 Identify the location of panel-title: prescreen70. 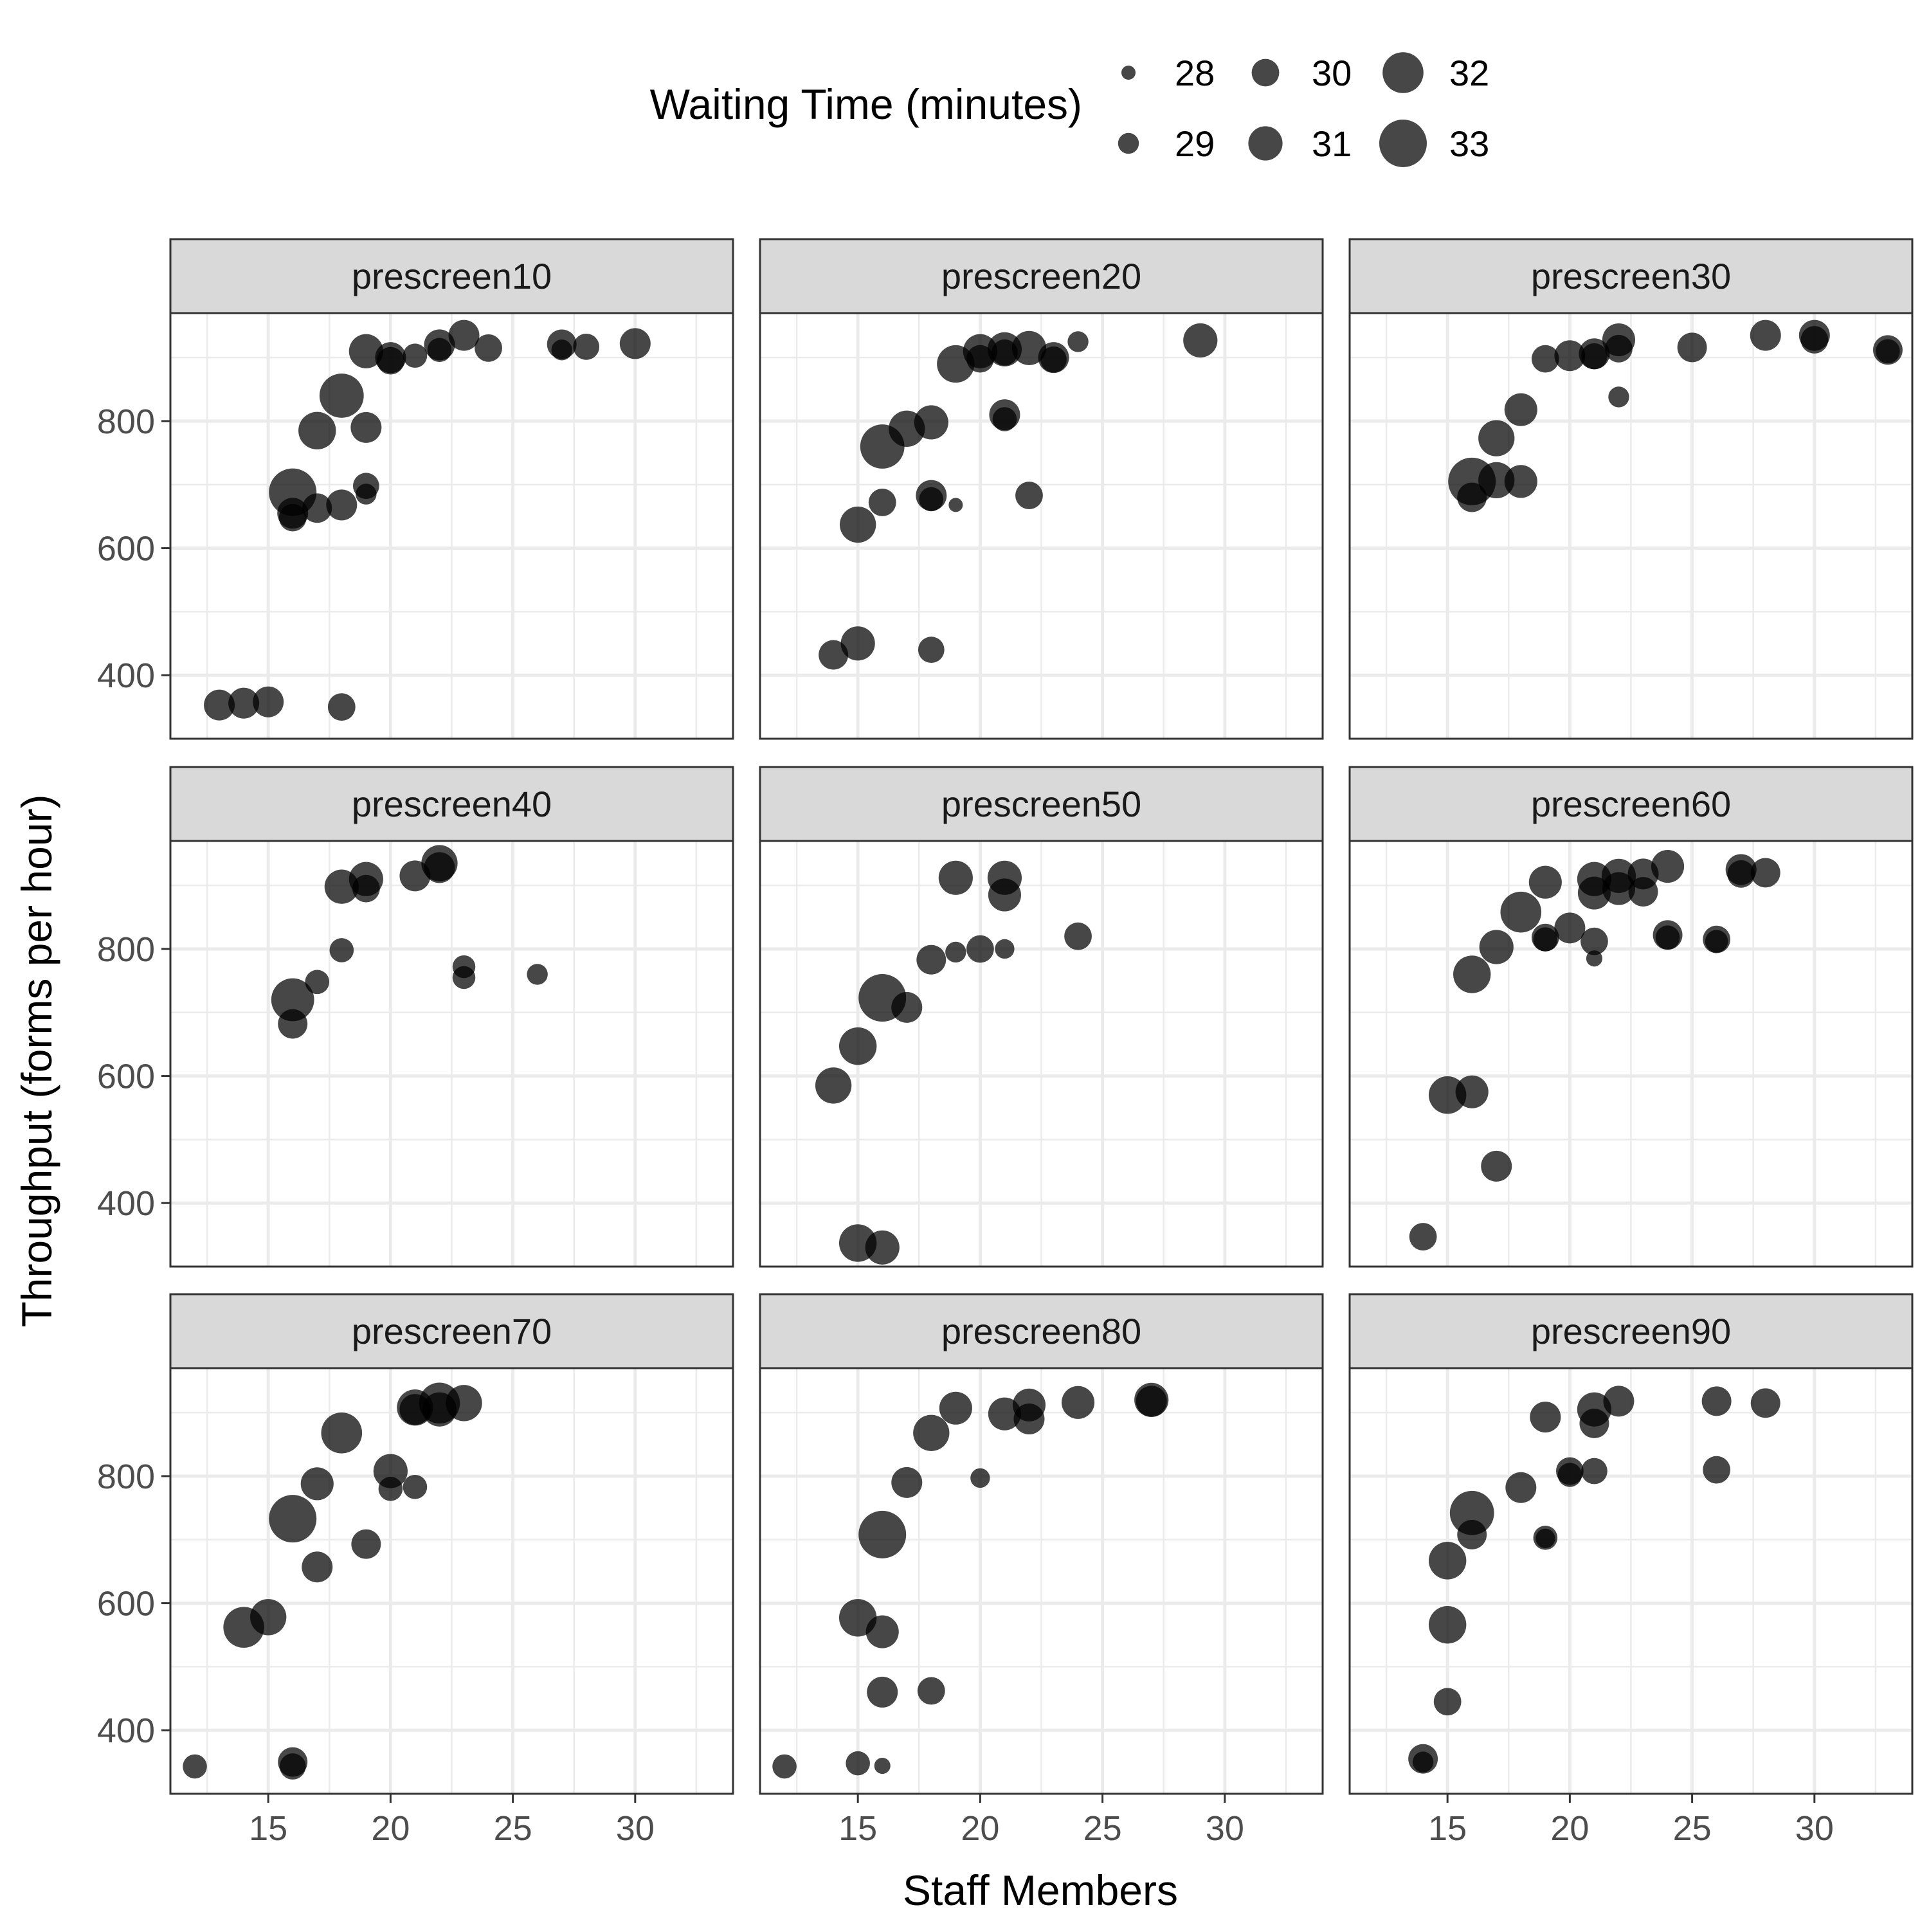
(452, 1331).